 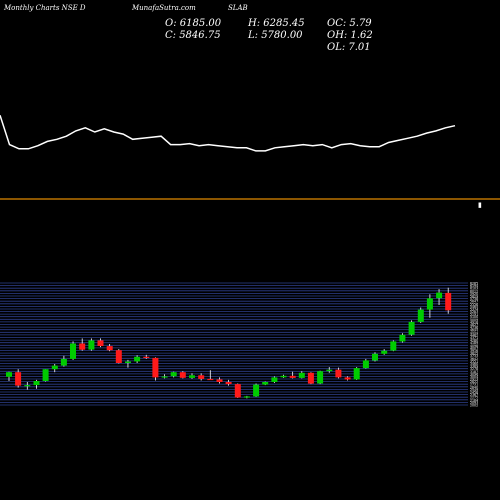 What do you see at coordinates (350, 35) in the screenshot?
I see `ohlc-oh: OH: 1.62` at bounding box center [350, 35].